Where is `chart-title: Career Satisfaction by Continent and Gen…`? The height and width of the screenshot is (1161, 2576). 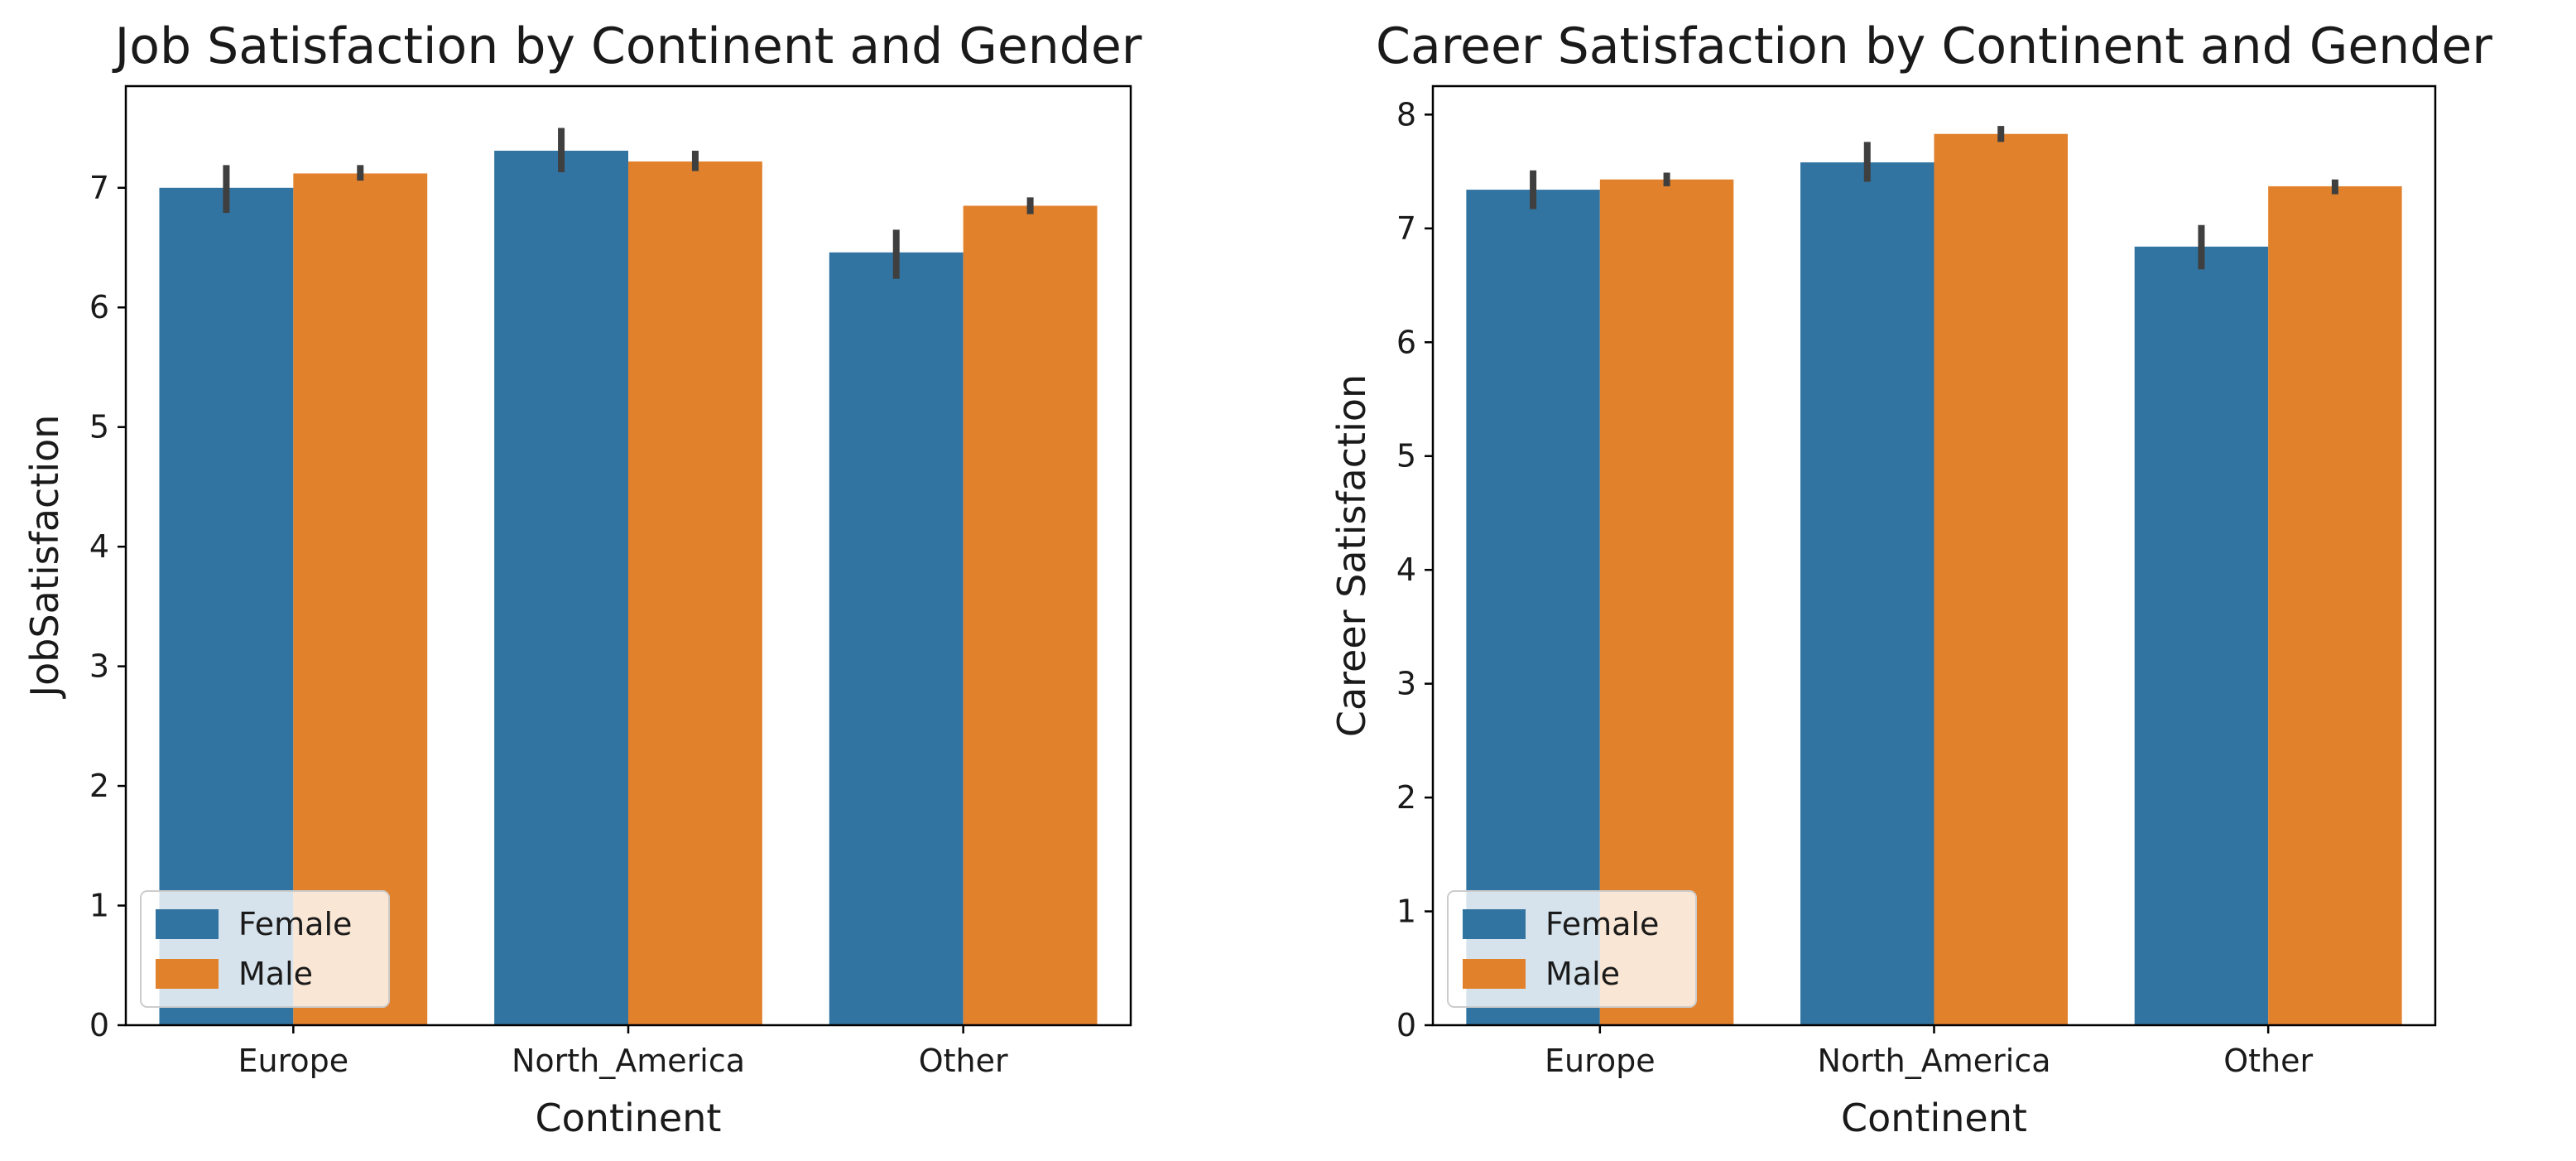
chart-title: Career Satisfaction by Continent and Gen… is located at coordinates (1934, 46).